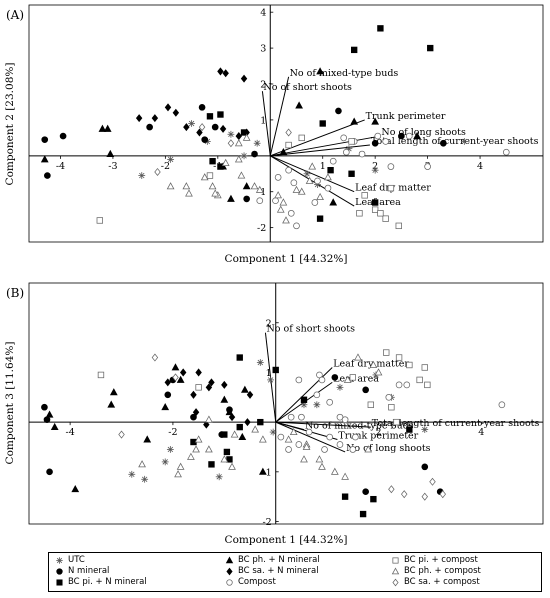  What do you see at coordinates (70, 560) in the screenshot?
I see `legend-item: UTC` at bounding box center [70, 560].